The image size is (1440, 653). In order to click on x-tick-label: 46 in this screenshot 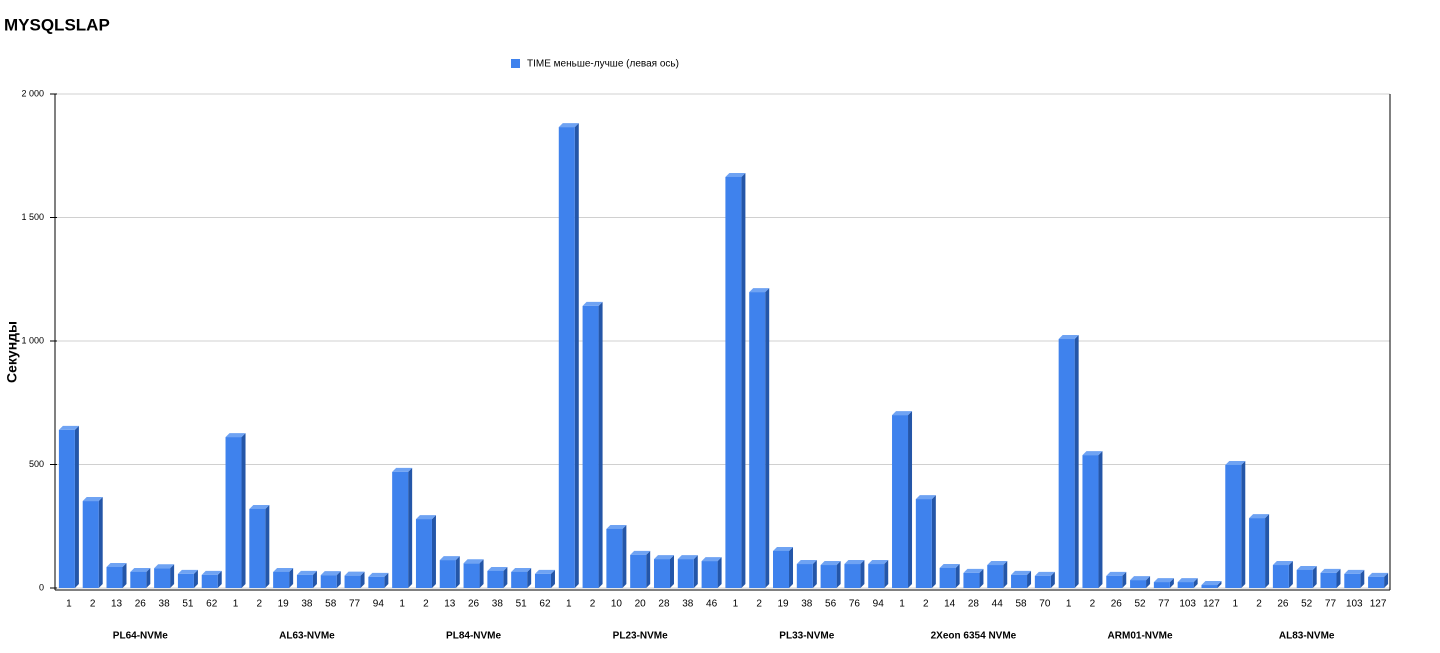, I will do `click(712, 604)`.